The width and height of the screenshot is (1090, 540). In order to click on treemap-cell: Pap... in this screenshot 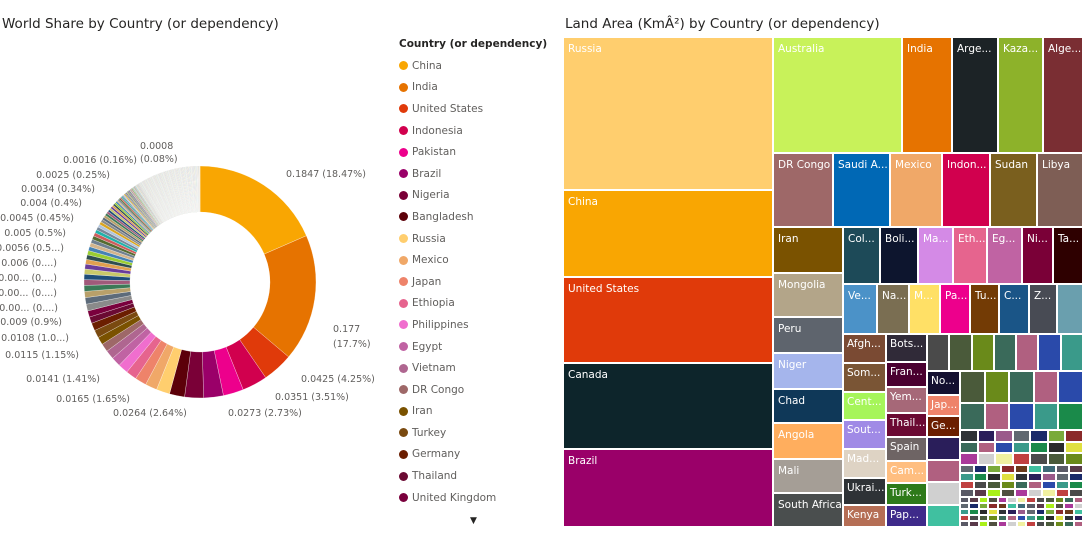, I will do `click(906, 516)`.